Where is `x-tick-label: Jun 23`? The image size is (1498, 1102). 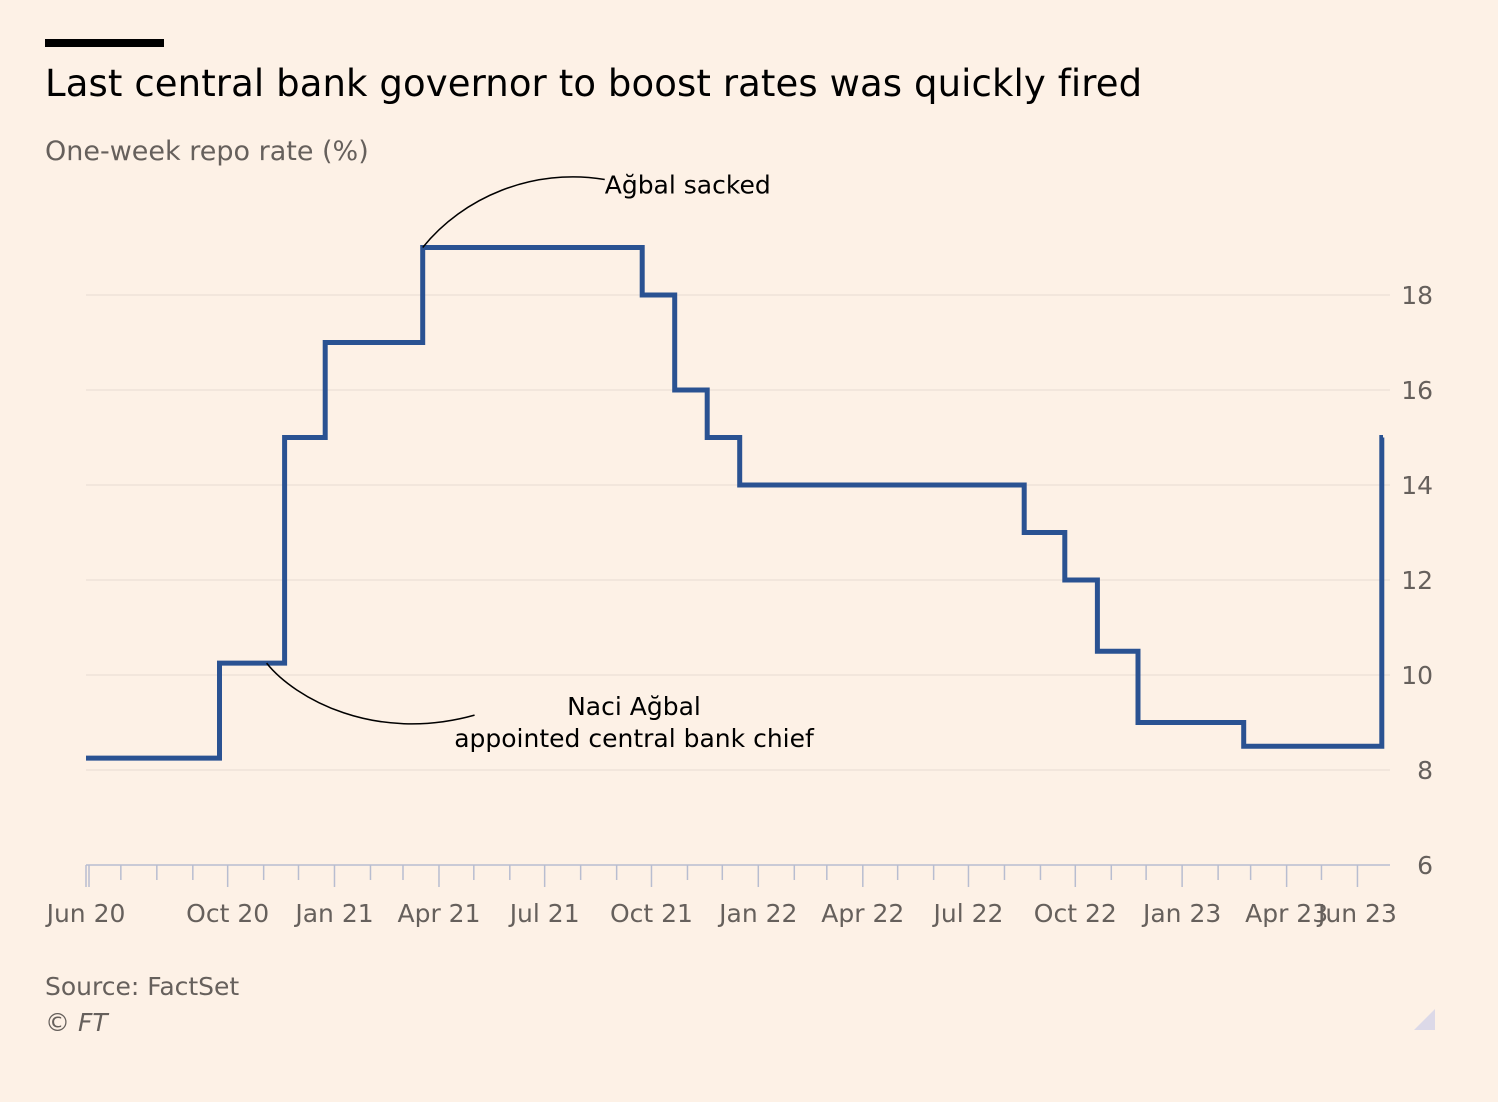
x-tick-label: Jun 23 is located at coordinates (1356, 913).